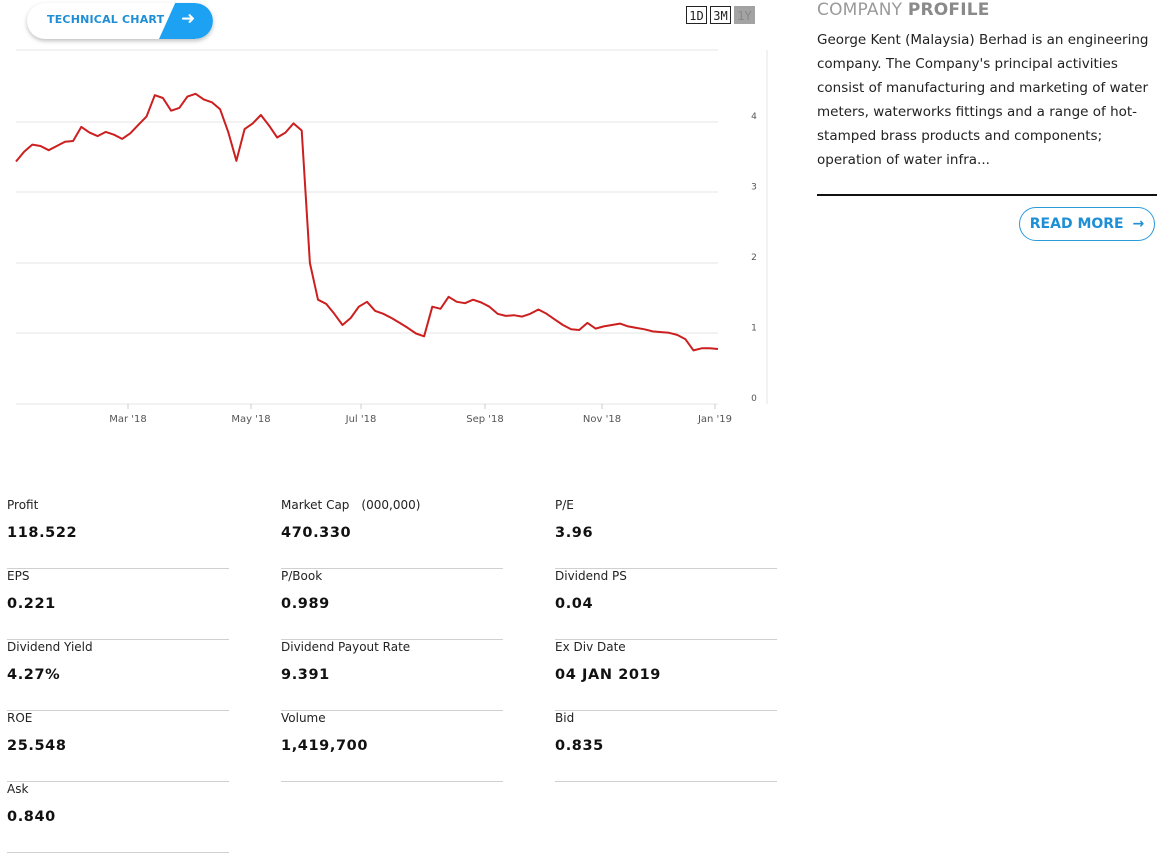 This screenshot has width=1163, height=853. What do you see at coordinates (579, 746) in the screenshot?
I see `stat-value: 0.835` at bounding box center [579, 746].